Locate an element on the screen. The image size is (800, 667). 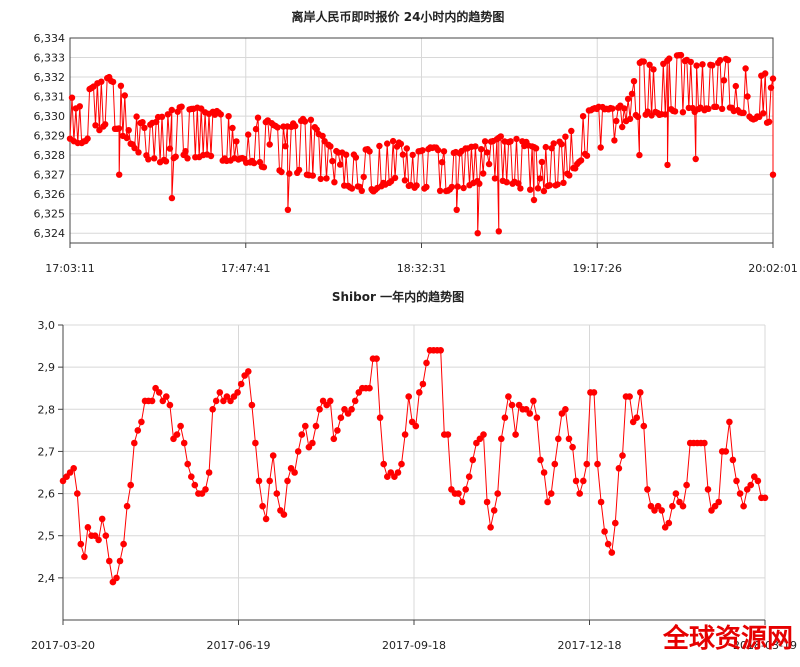
chart1-x-tick-label: 17:03:11 is located at coordinates (69, 268).